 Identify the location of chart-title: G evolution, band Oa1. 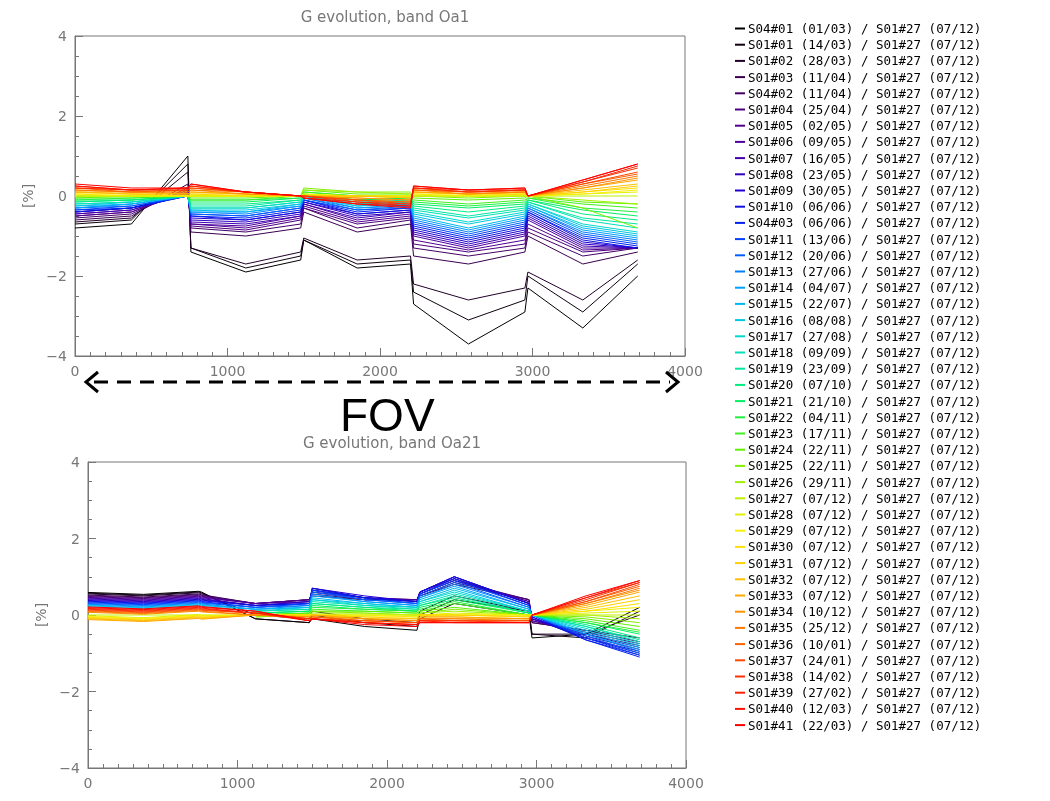
(385, 16).